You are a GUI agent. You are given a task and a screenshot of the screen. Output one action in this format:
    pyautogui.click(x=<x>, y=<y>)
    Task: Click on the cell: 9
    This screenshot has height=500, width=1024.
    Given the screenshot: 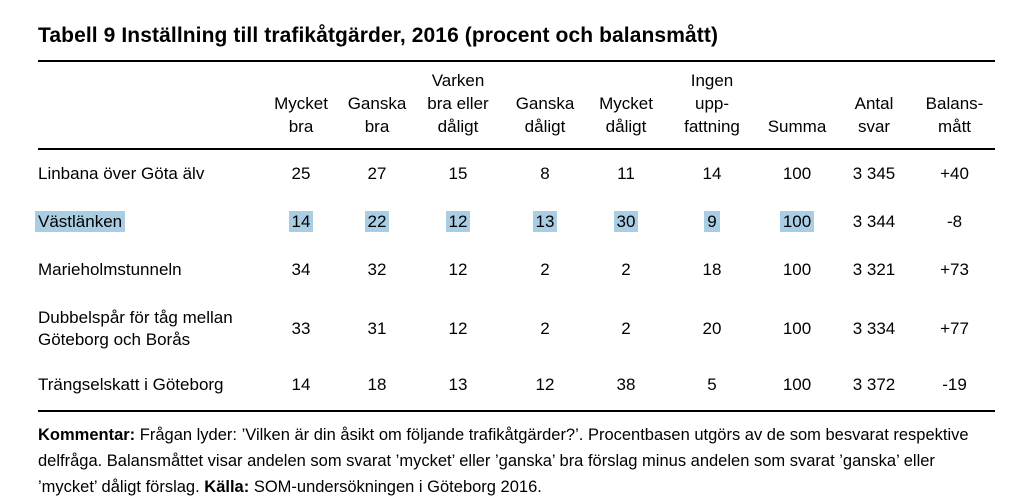 What is the action you would take?
    pyautogui.click(x=712, y=222)
    